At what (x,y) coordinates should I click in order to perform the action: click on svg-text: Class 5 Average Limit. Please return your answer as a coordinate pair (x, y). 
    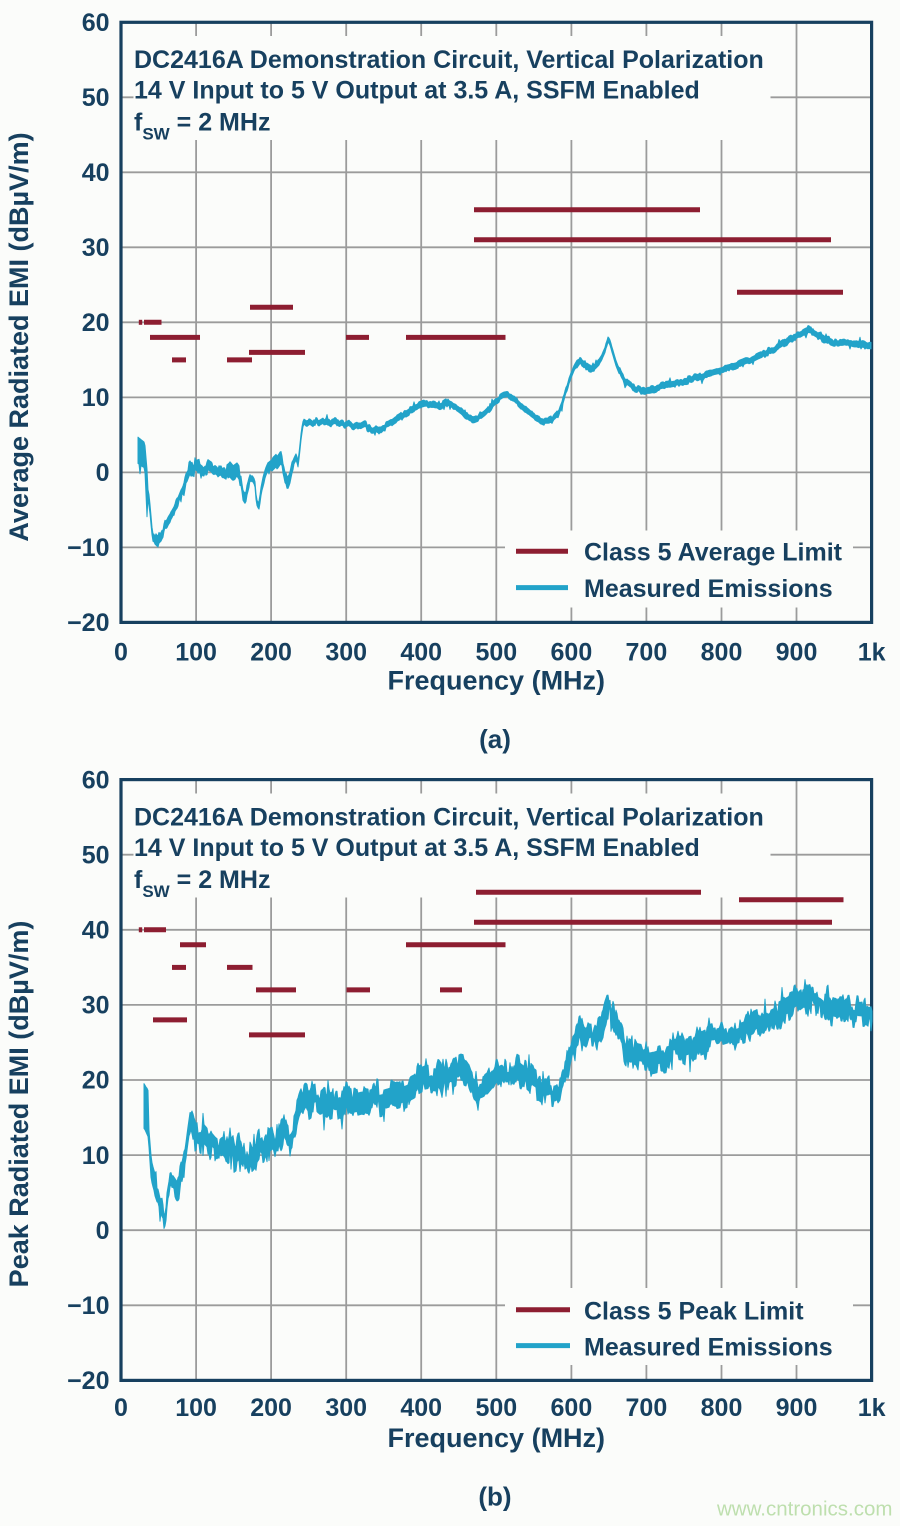
    Looking at the image, I should click on (713, 553).